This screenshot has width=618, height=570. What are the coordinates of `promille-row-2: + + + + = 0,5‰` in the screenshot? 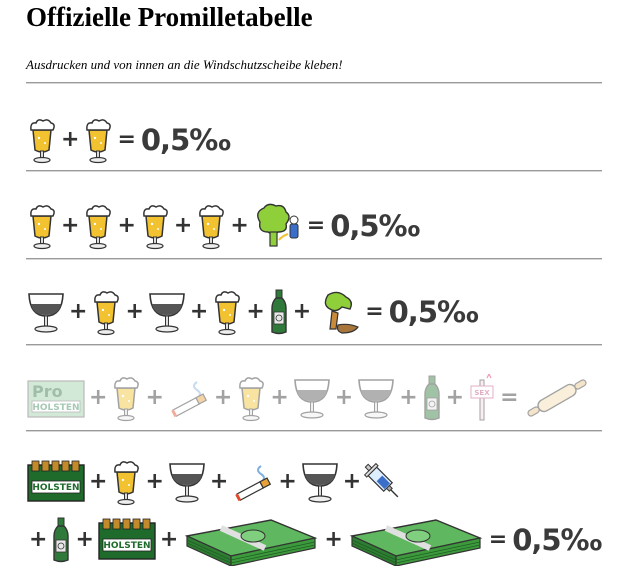 It's located at (223, 226).